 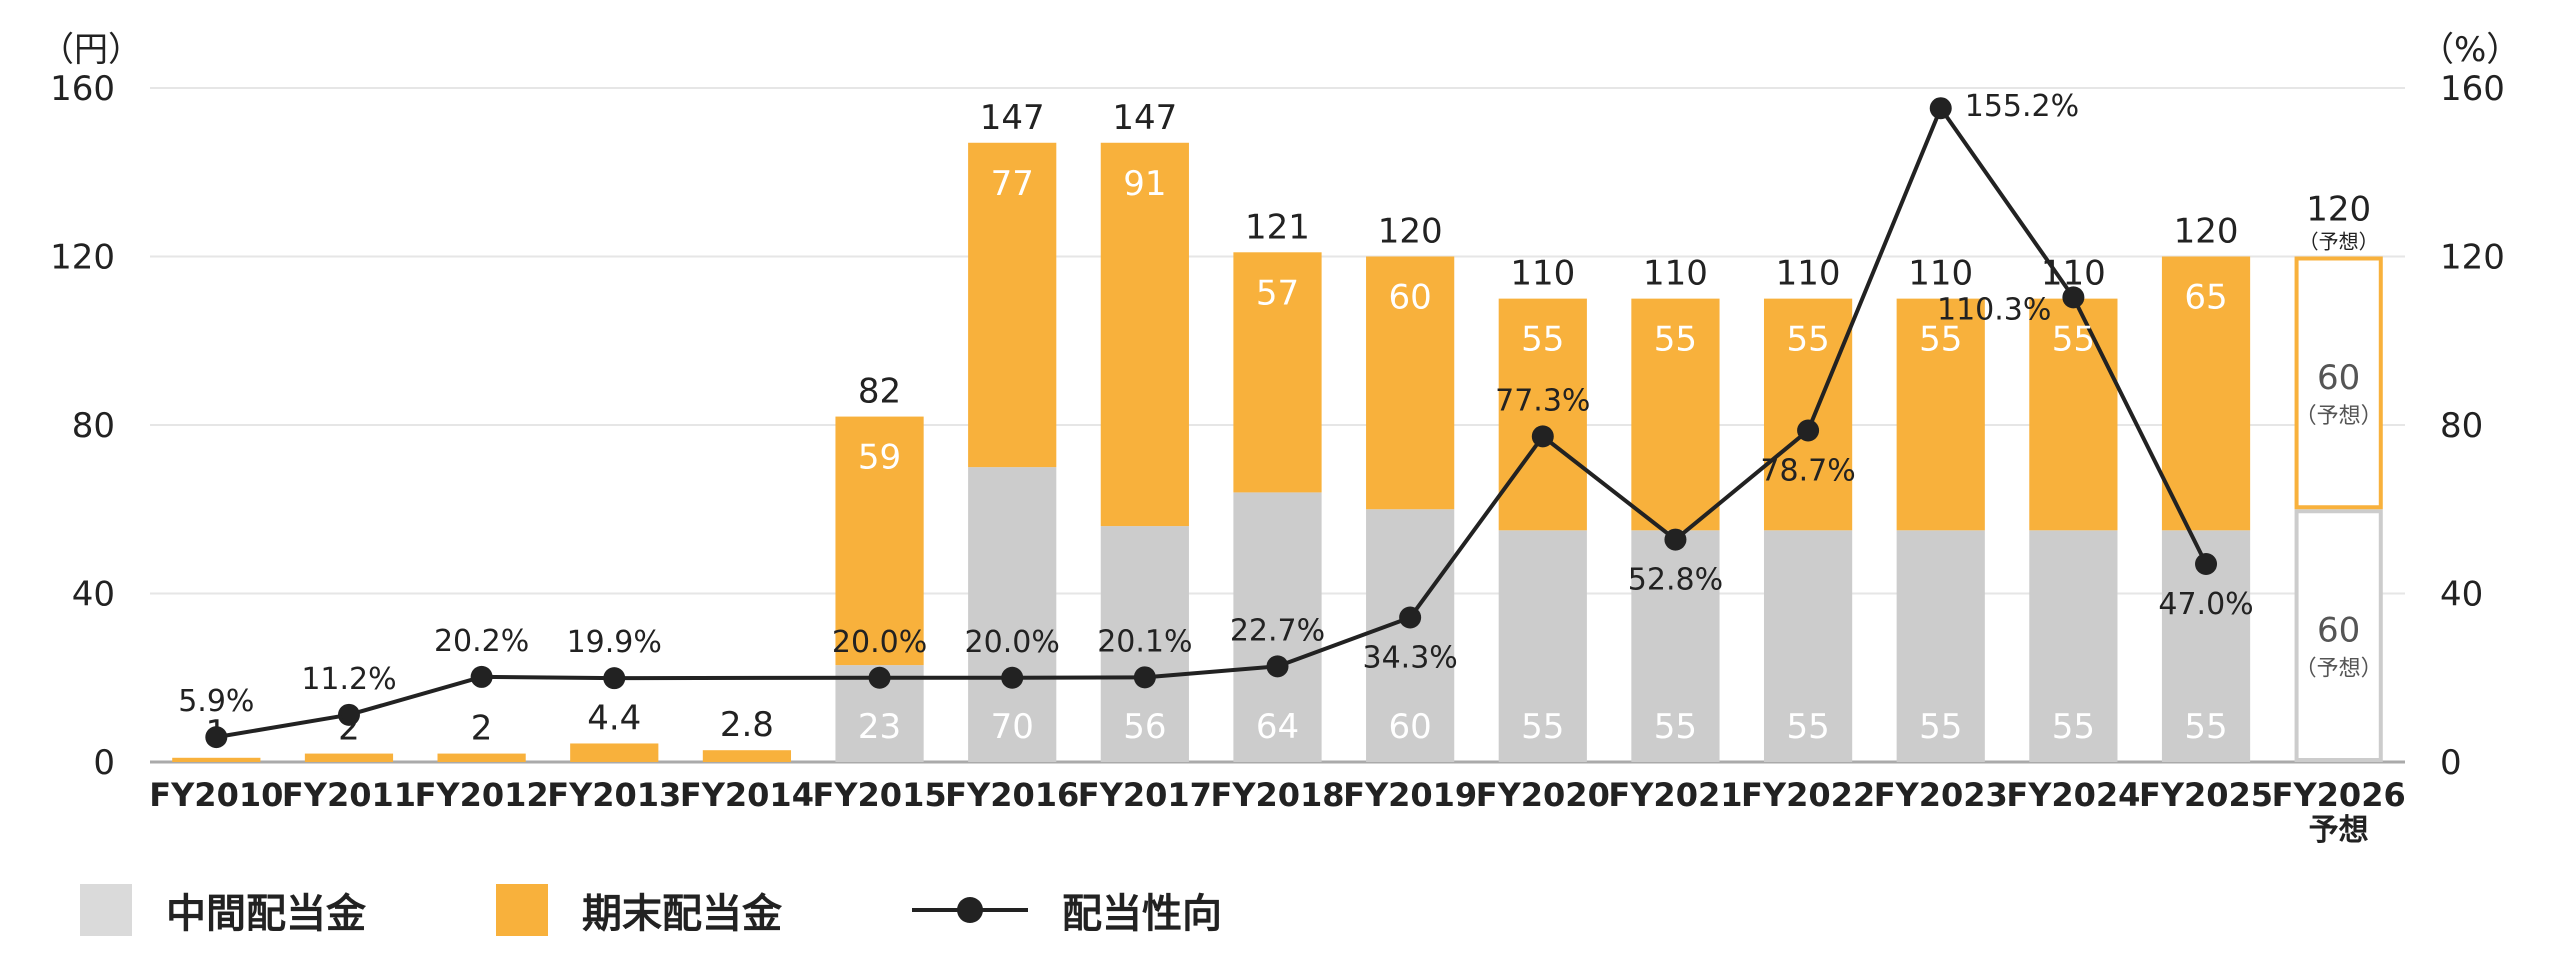 I want to click on payout-ratio-label: 47.0%, so click(x=2205, y=604).